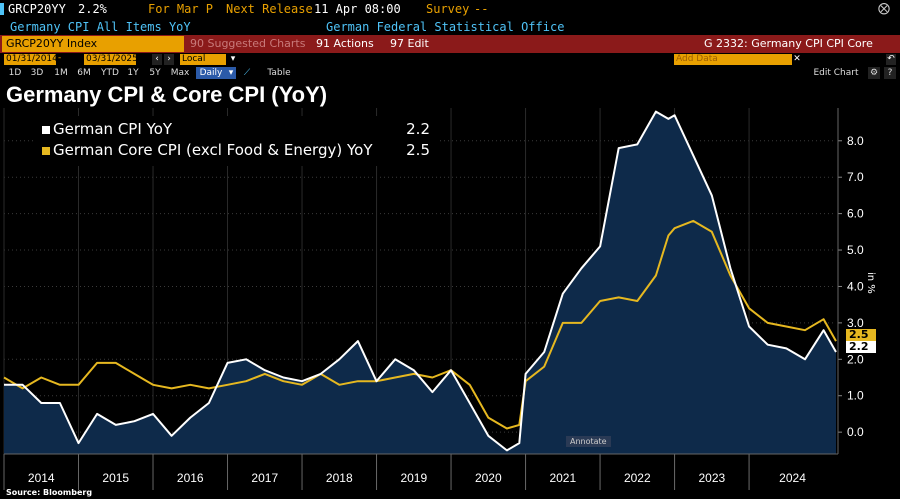  Describe the element at coordinates (113, 129) in the screenshot. I see `legend-label-cpi: German CPI YoY` at that location.